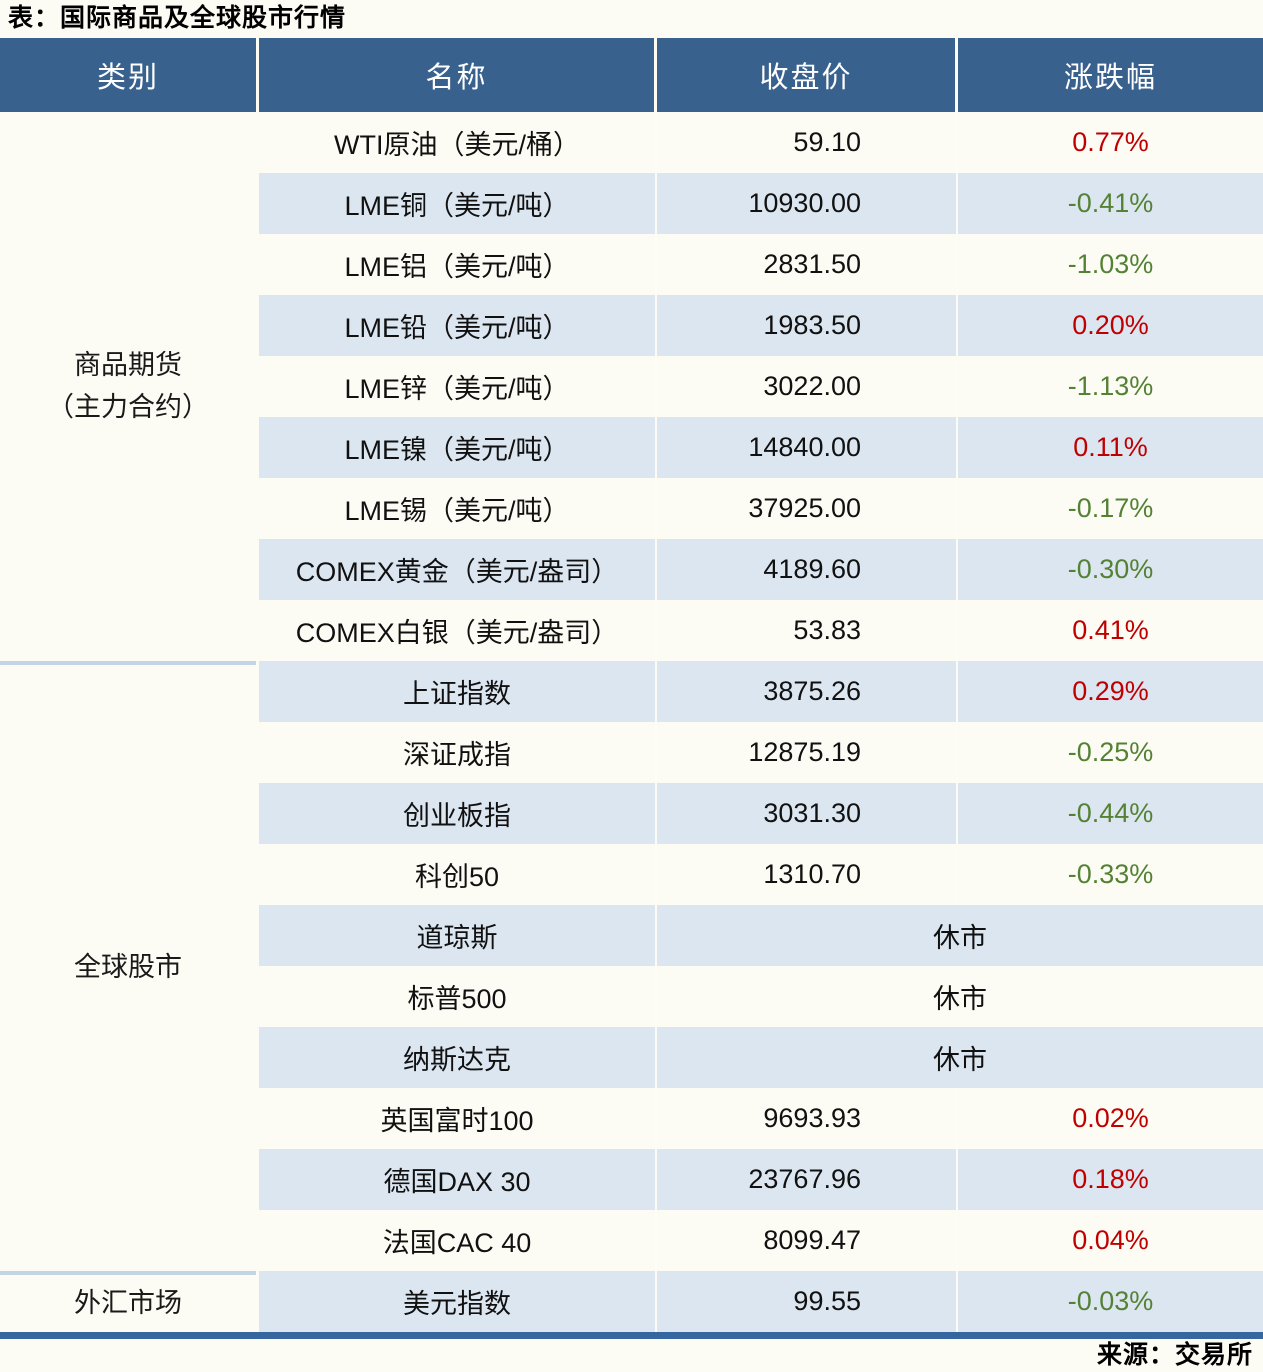 The width and height of the screenshot is (1263, 1372). I want to click on change-cell: 0.41%, so click(1110, 630).